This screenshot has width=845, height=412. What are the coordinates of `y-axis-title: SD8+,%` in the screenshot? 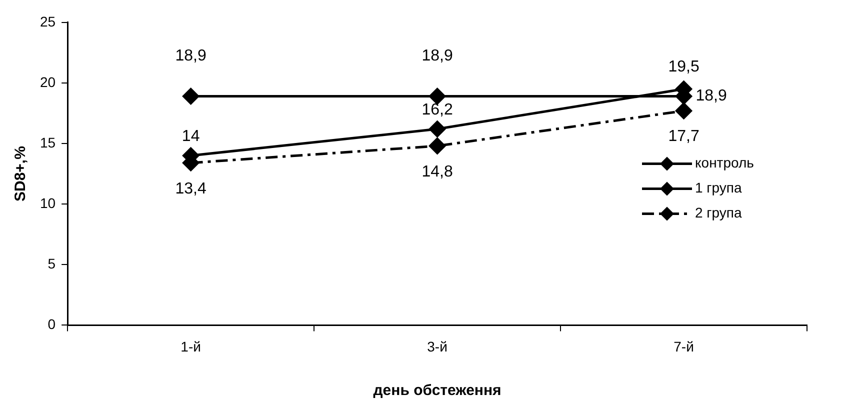 It's located at (21, 174).